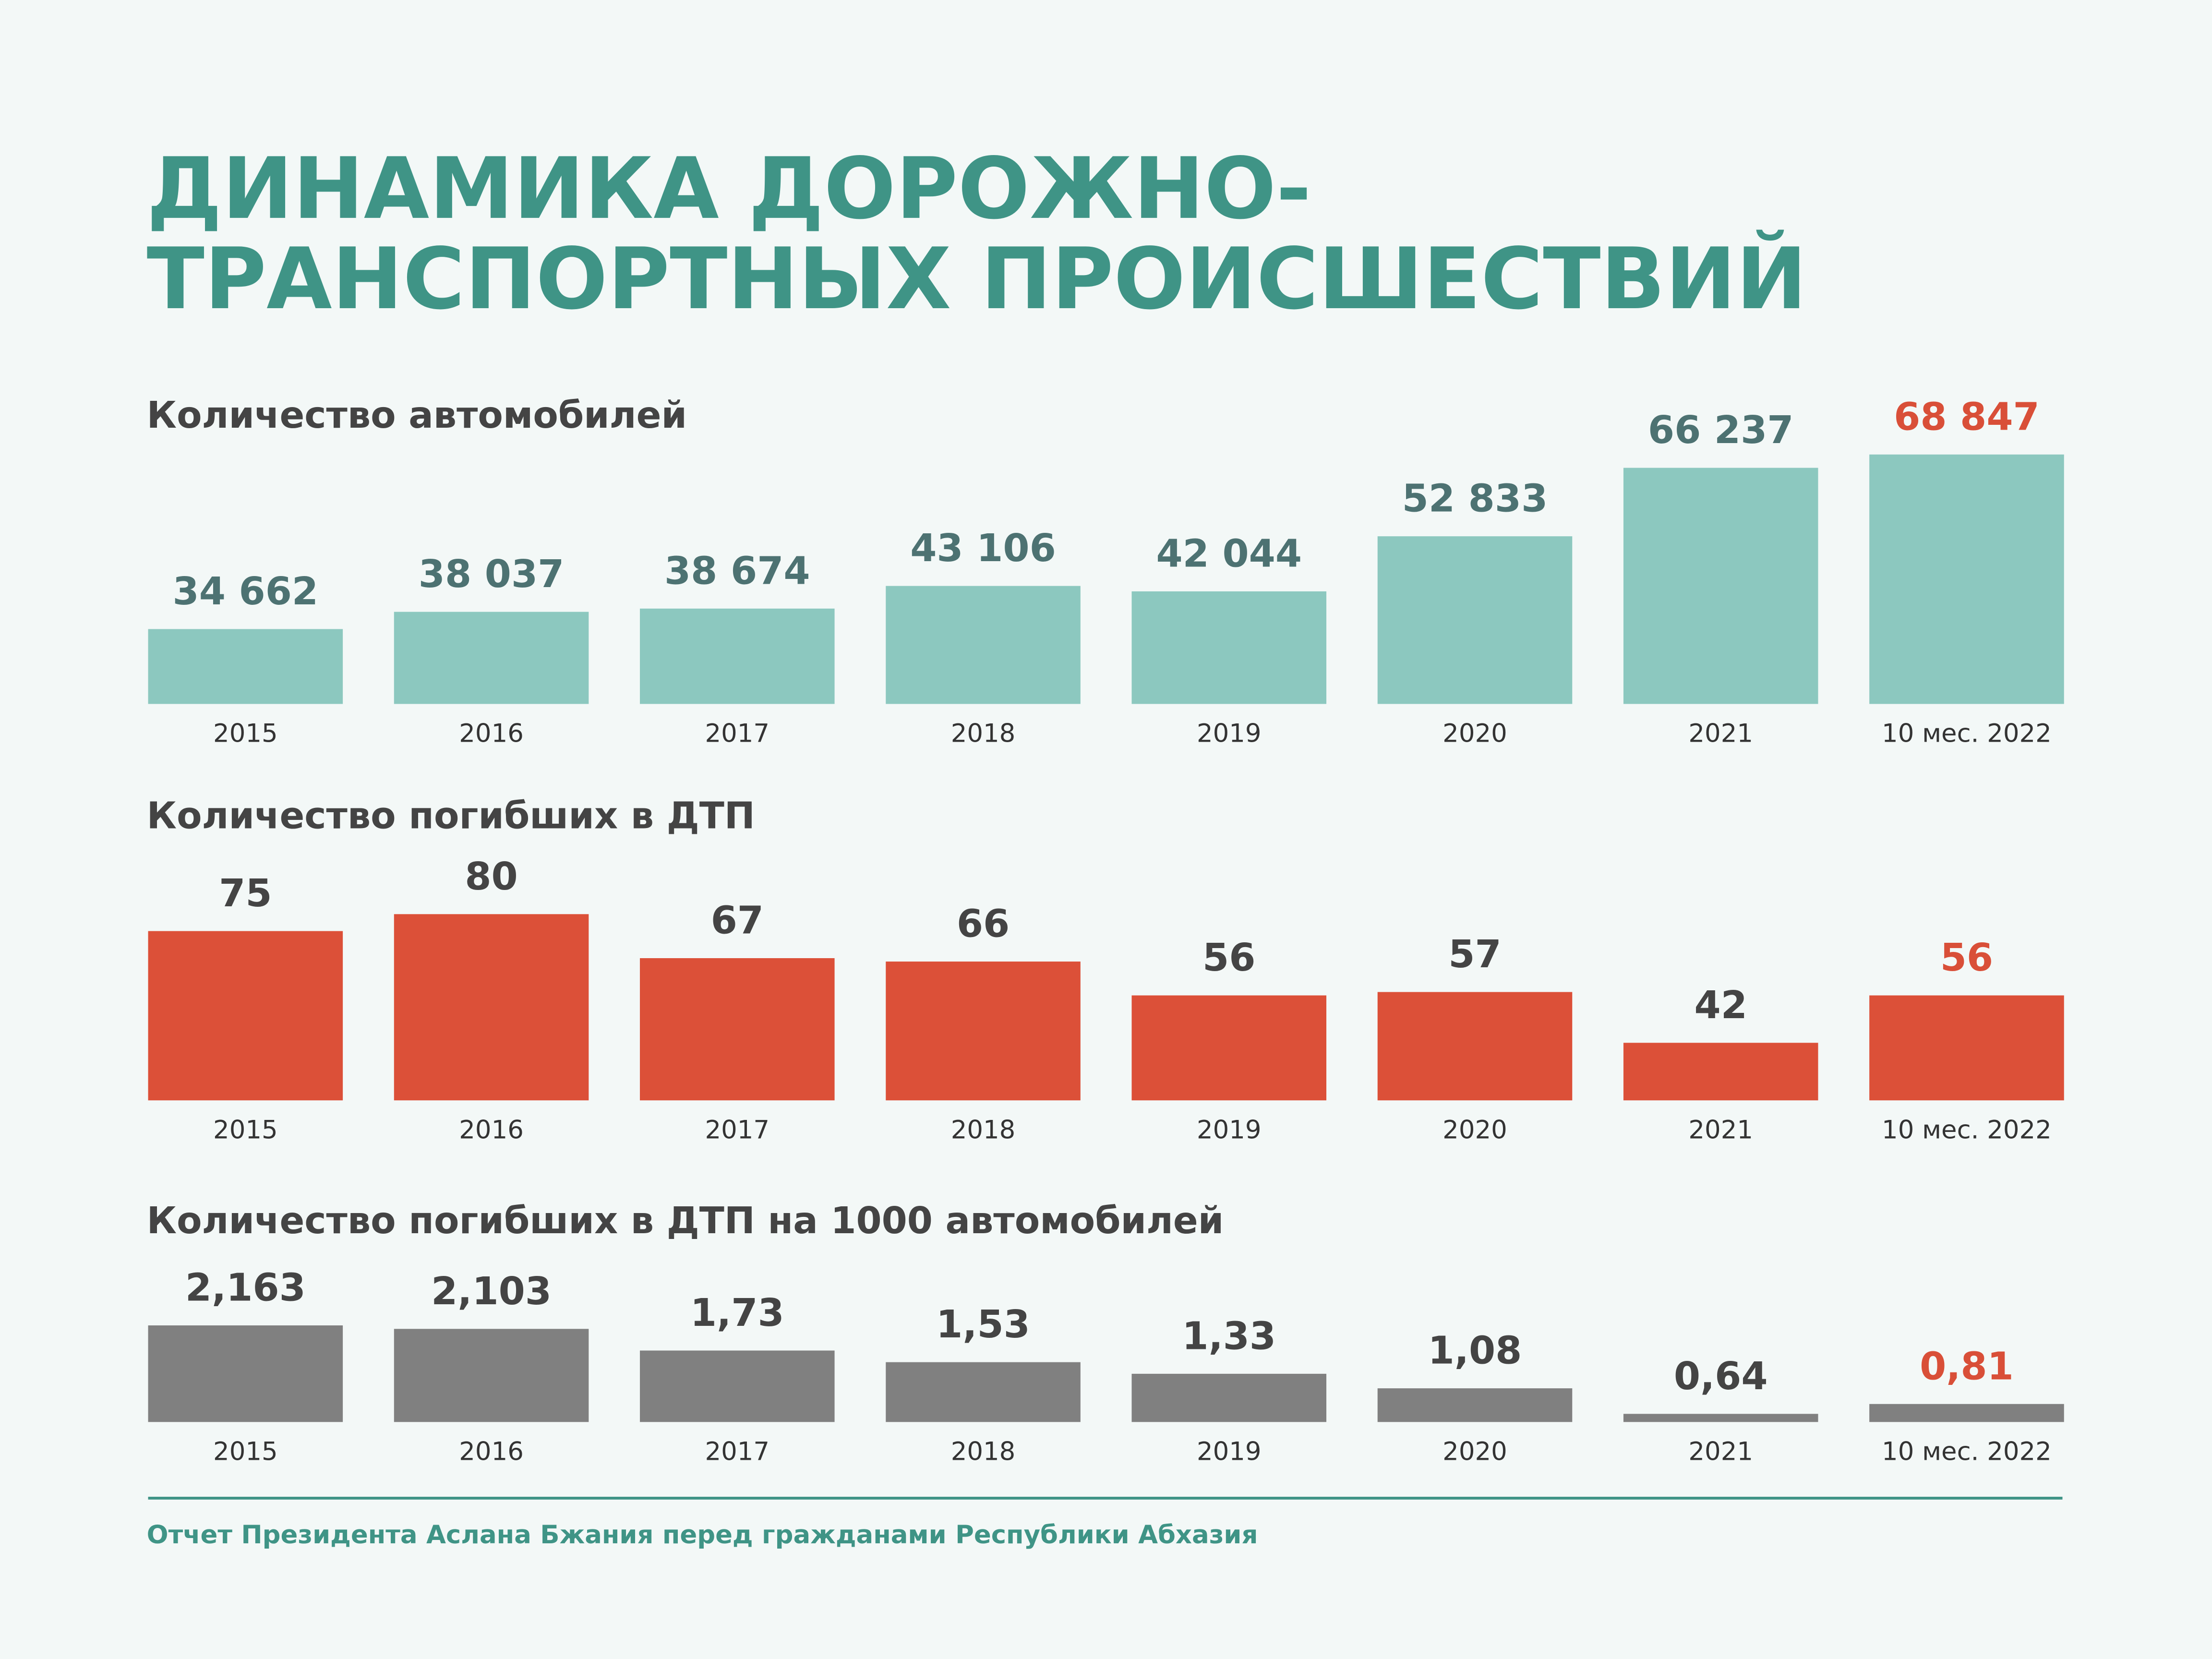 Image resolution: width=2212 pixels, height=1659 pixels. I want to click on value-label: 67, so click(737, 920).